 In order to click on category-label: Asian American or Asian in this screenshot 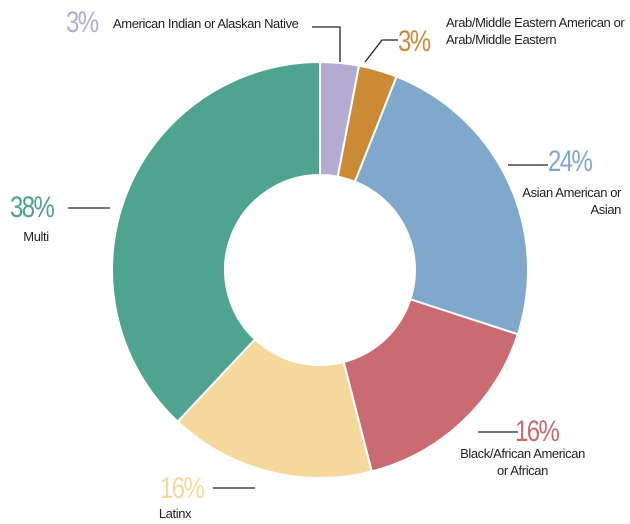, I will do `click(571, 201)`.